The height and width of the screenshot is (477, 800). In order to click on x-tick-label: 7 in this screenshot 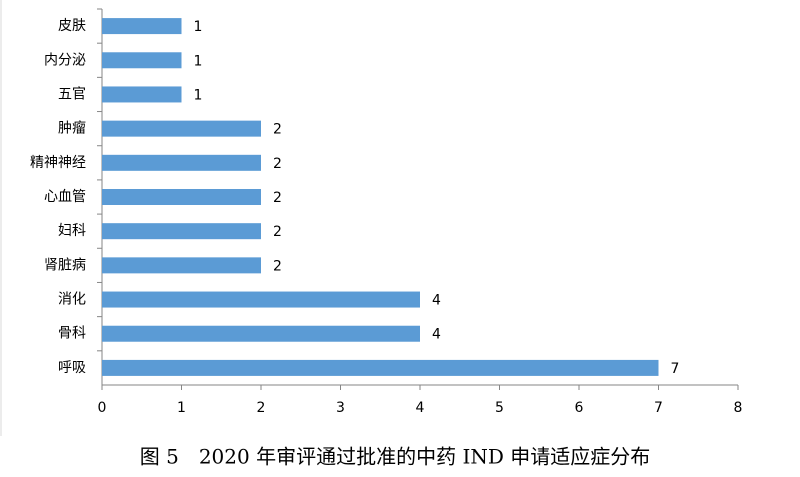, I will do `click(658, 408)`.